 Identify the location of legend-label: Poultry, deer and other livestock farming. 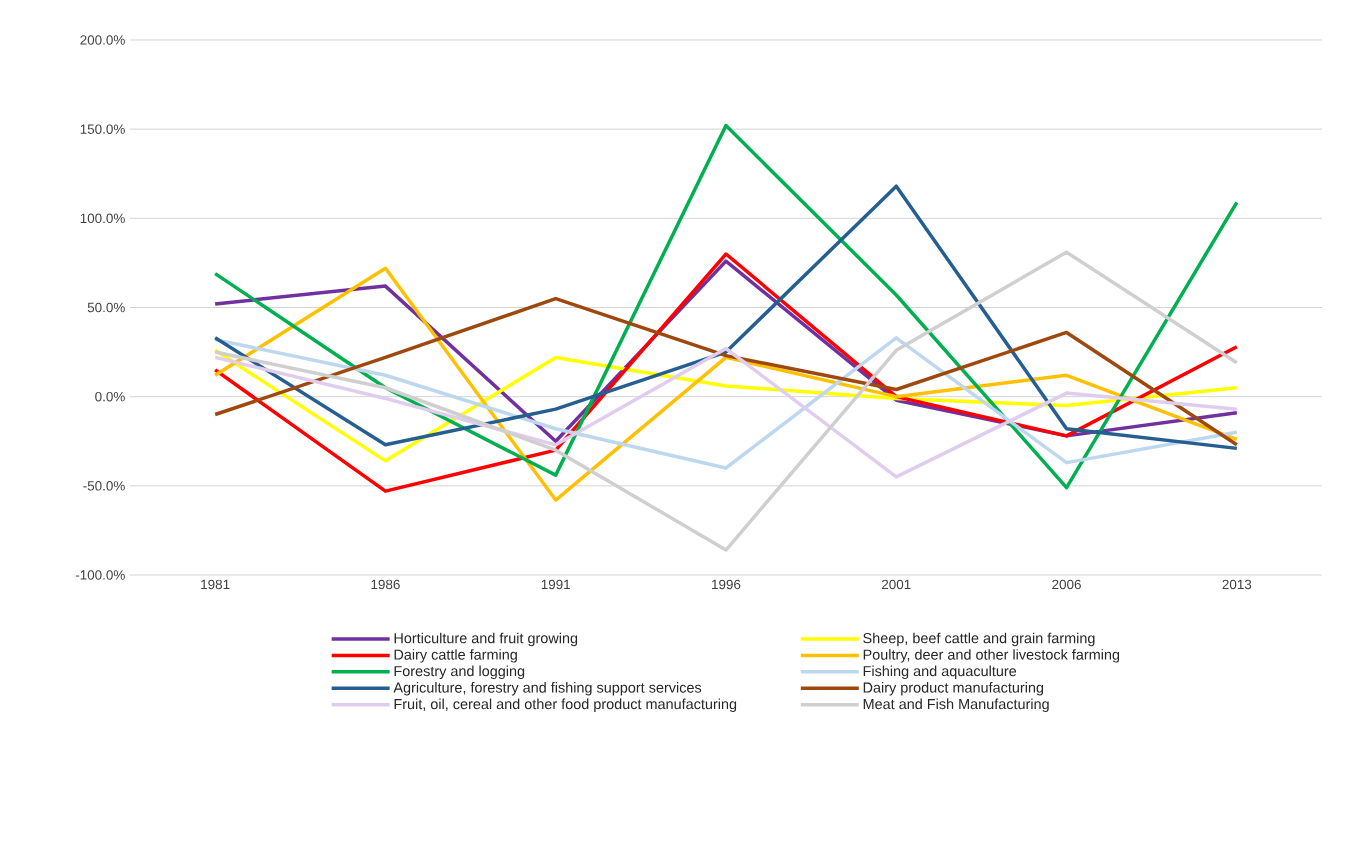
(991, 656).